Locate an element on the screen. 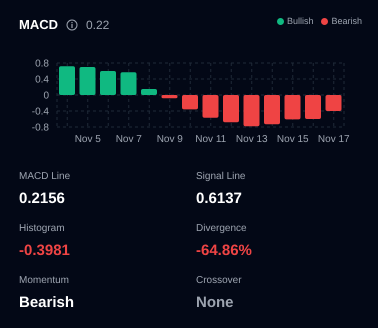 Image resolution: width=378 pixels, height=328 pixels. x-tick-label: Nov 11 is located at coordinates (211, 140).